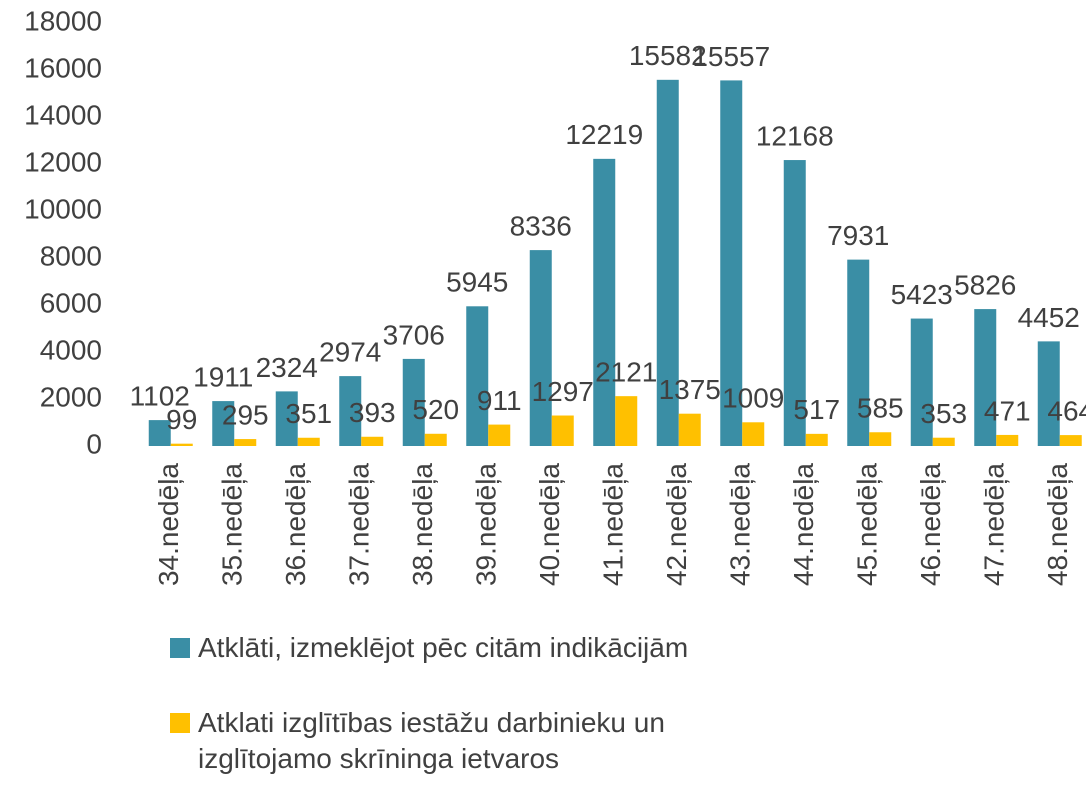 The width and height of the screenshot is (1086, 789). Describe the element at coordinates (71, 396) in the screenshot. I see `y-tick-label: 2000` at that location.